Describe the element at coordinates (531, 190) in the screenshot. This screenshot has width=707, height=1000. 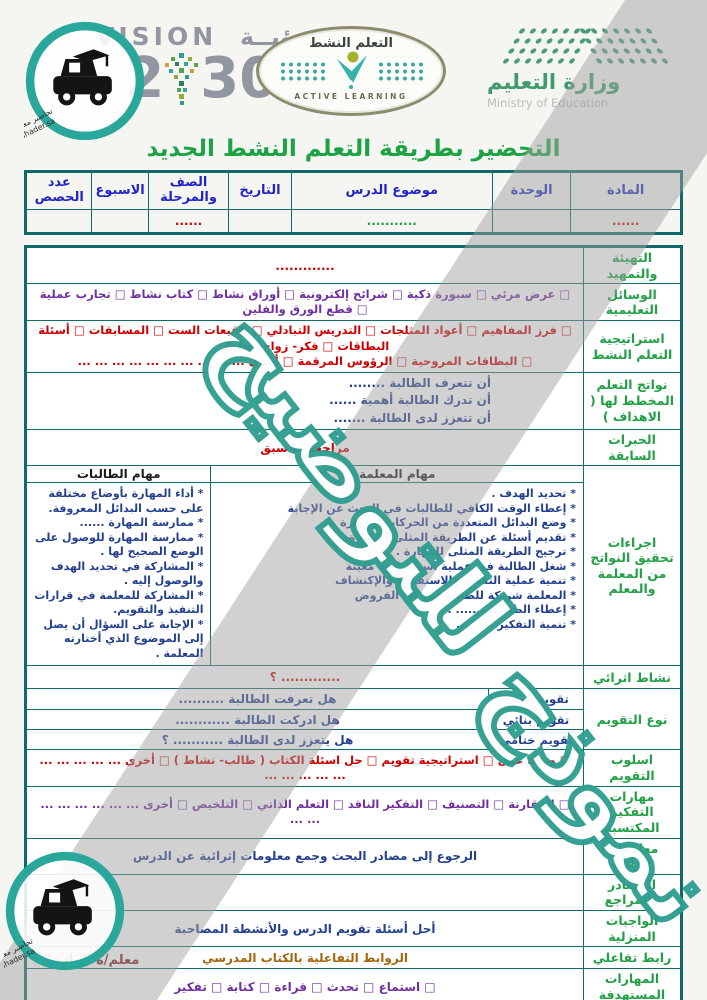
I see `col-unit: الوحدة` at that location.